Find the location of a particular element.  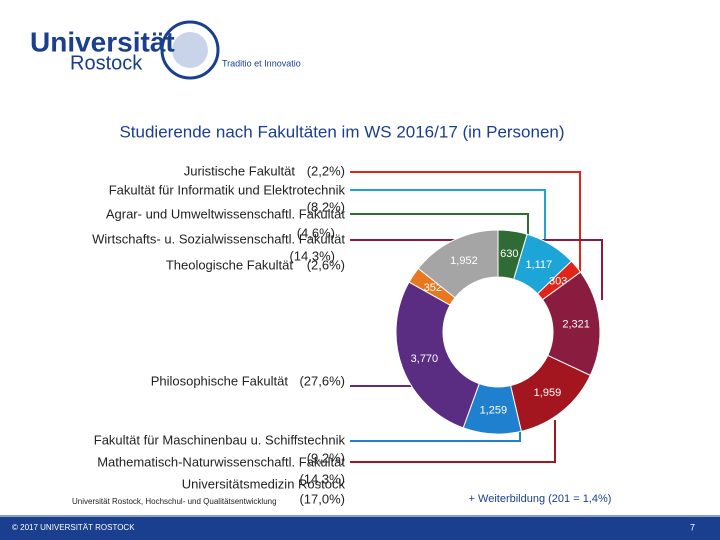

label-share: (2,6%) is located at coordinates (326, 264).